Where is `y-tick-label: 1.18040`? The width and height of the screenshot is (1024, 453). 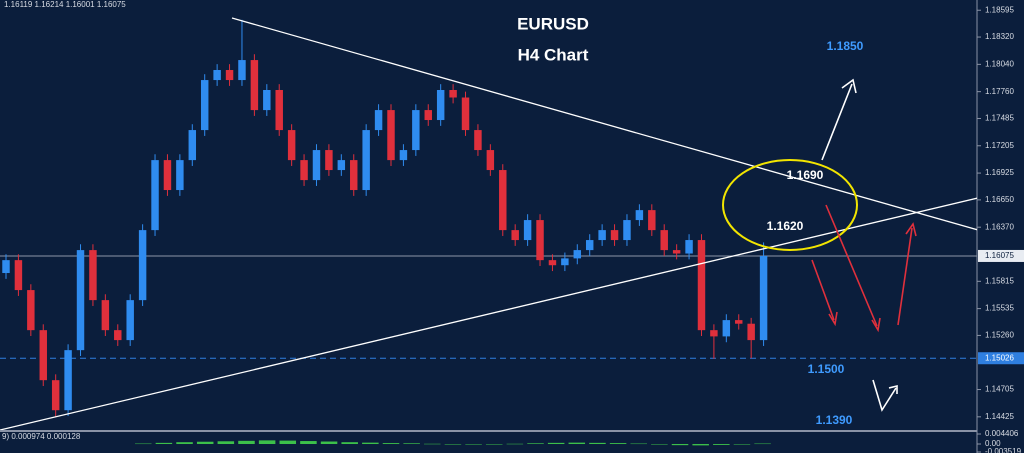 y-tick-label: 1.18040 is located at coordinates (999, 63).